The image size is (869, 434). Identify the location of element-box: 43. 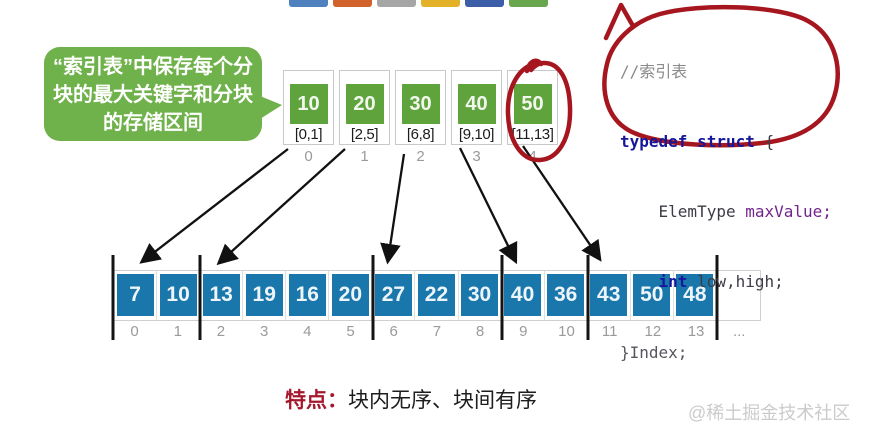
(609, 295).